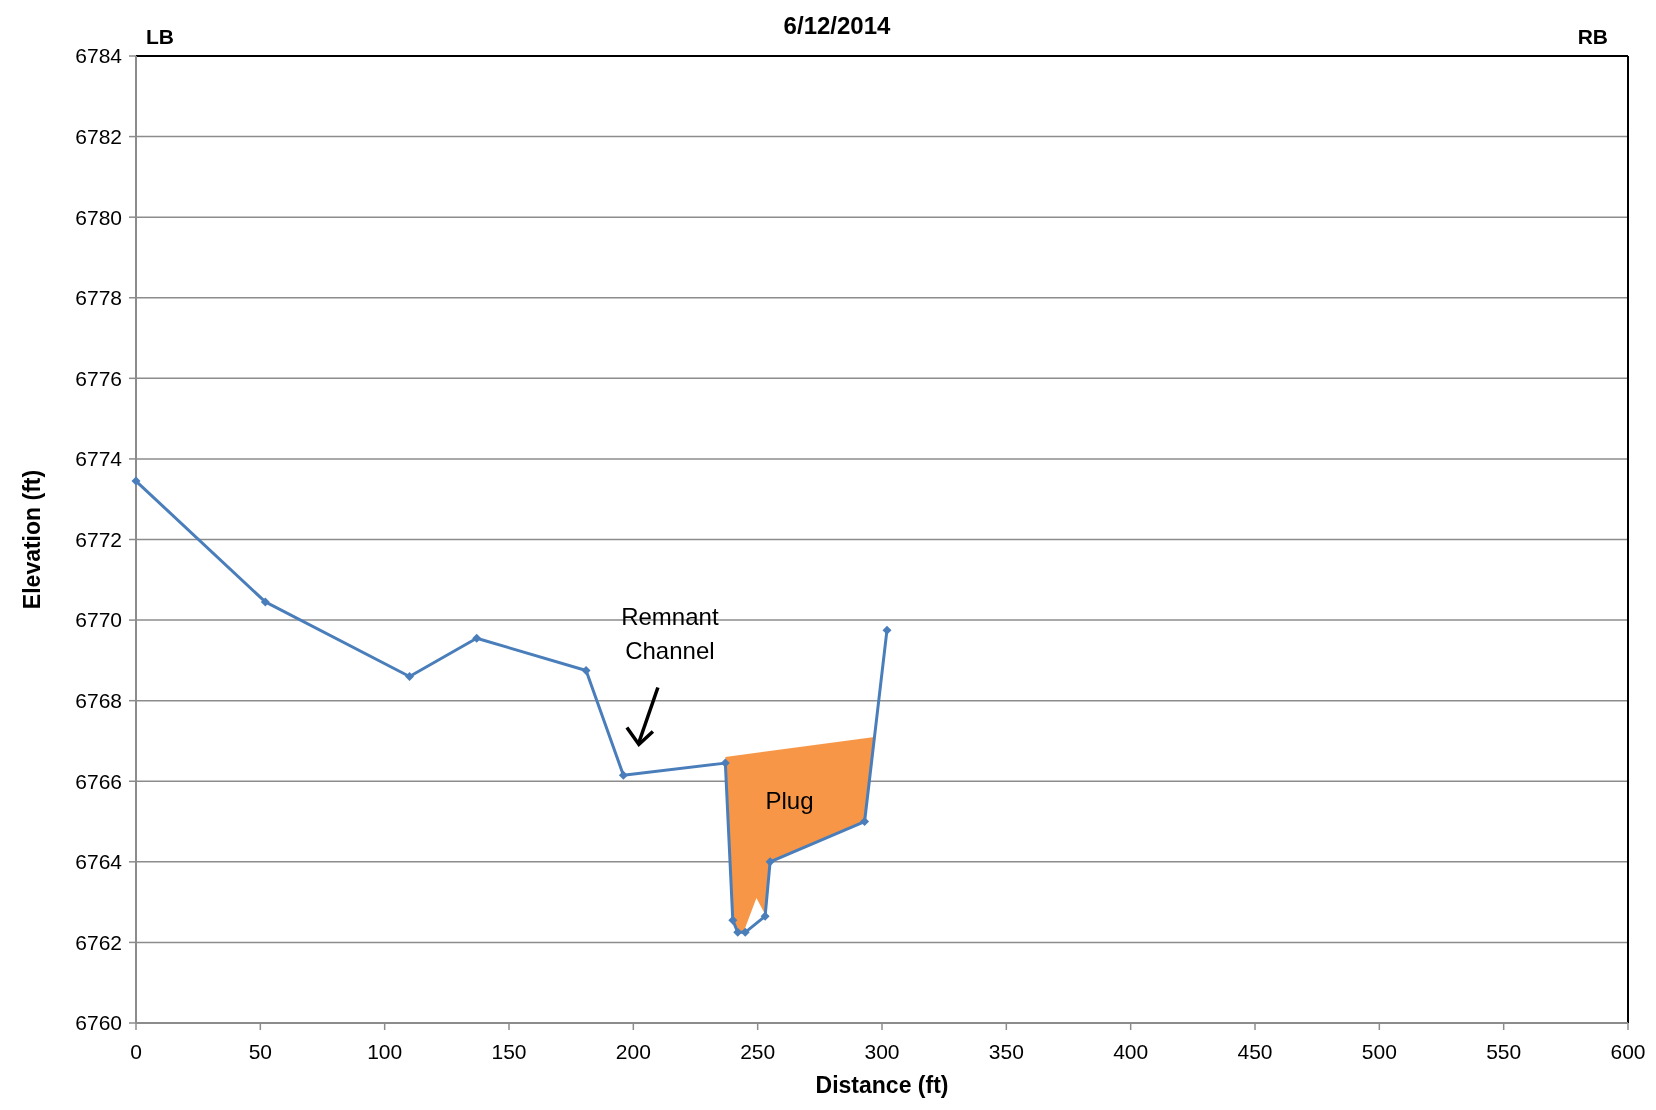 The width and height of the screenshot is (1656, 1110). Describe the element at coordinates (670, 634) in the screenshot. I see `annotation: Remnant Channel` at that location.